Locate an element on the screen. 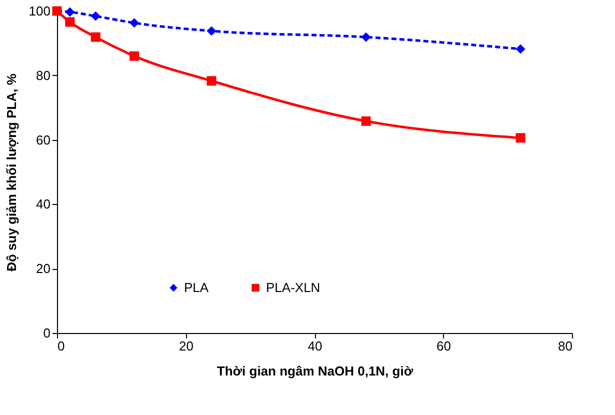  y-tick-label: 80 is located at coordinates (43, 75).